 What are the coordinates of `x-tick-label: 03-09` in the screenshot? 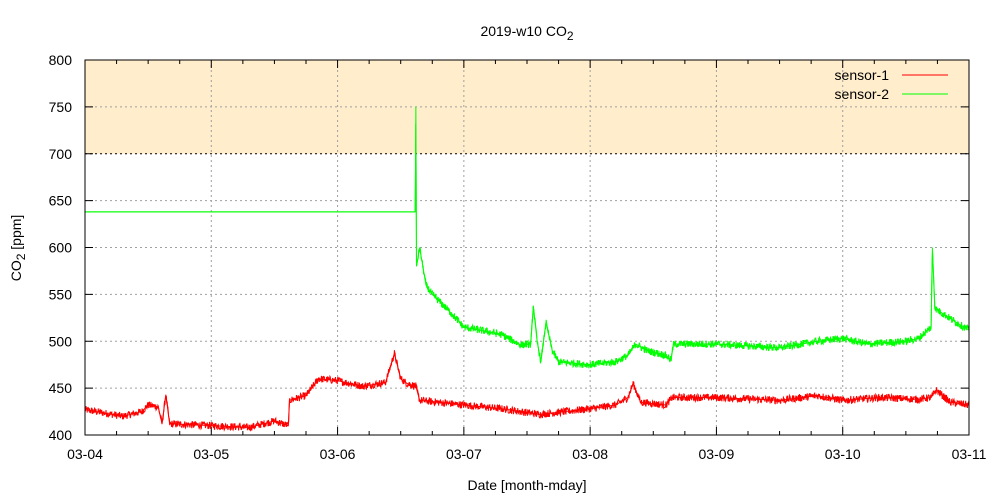 It's located at (717, 454).